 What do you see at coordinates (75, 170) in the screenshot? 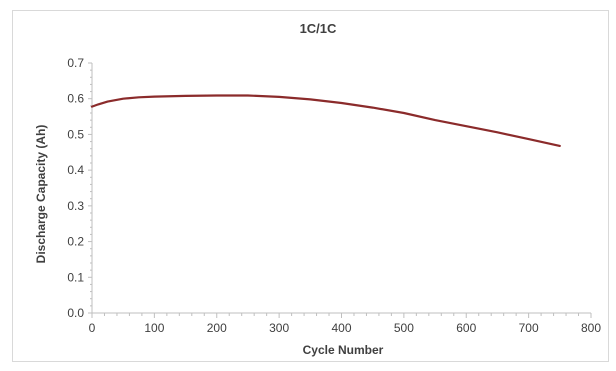
I see `y-tick-label: 0.4` at bounding box center [75, 170].